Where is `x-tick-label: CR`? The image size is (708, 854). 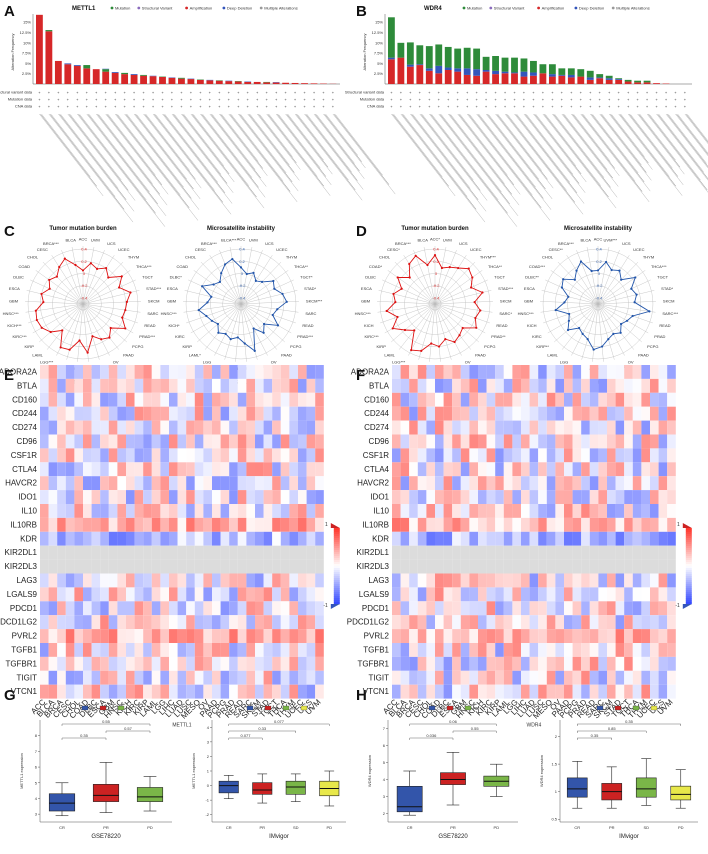 x-tick-label: CR is located at coordinates (410, 827).